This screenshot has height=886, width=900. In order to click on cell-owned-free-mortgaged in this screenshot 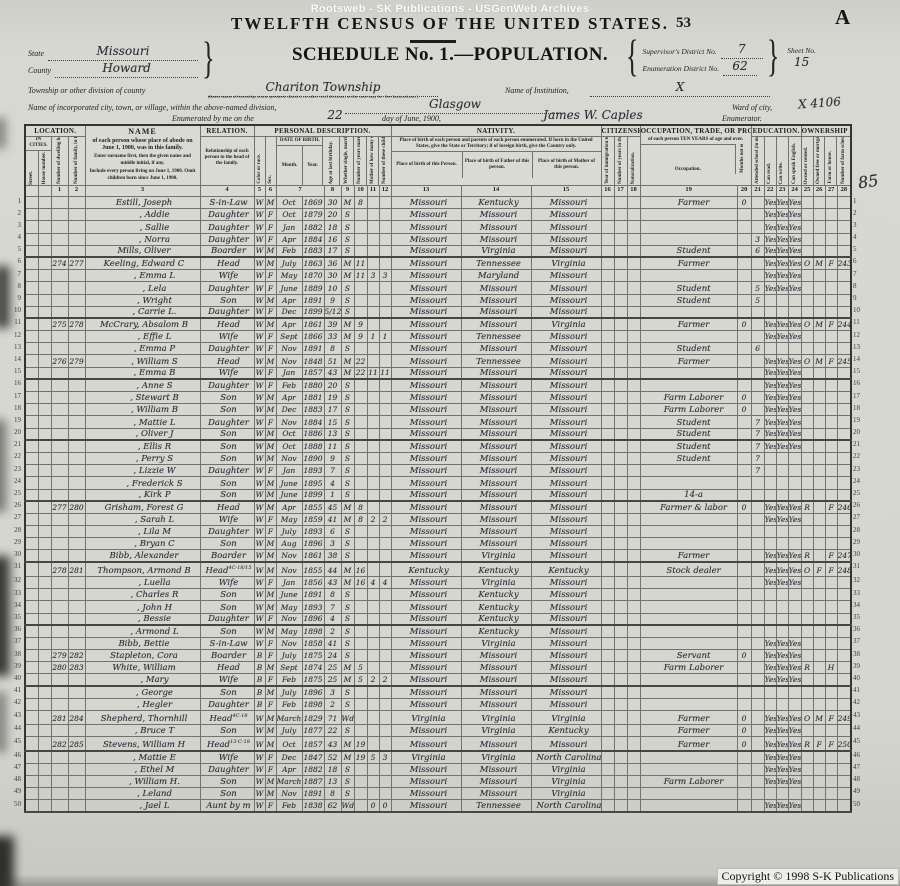, I will do `click(819, 757)`.